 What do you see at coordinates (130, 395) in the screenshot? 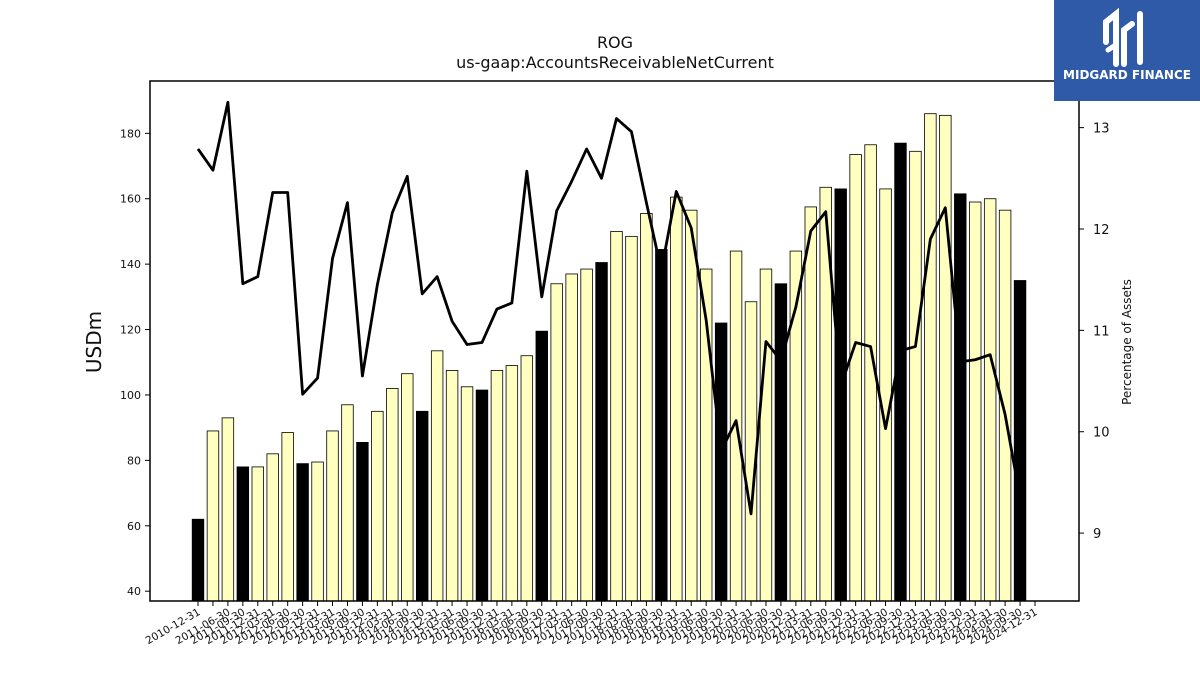
I see `y-tick-label: 100` at bounding box center [130, 395].